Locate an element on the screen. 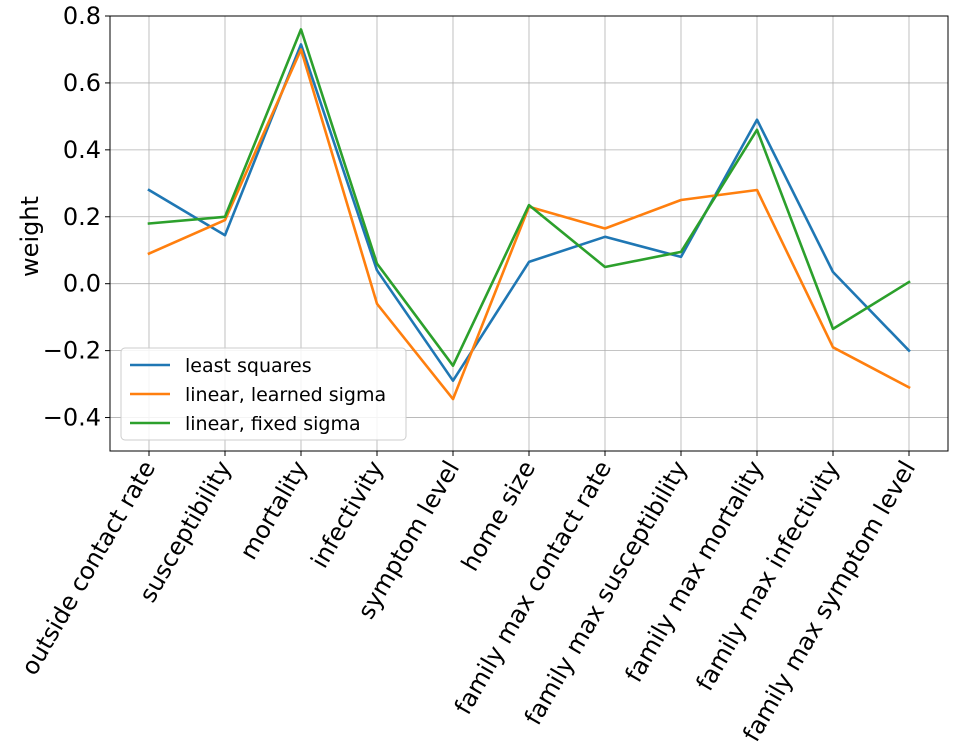  x-tick-label: family max mortality is located at coordinates (695, 571).